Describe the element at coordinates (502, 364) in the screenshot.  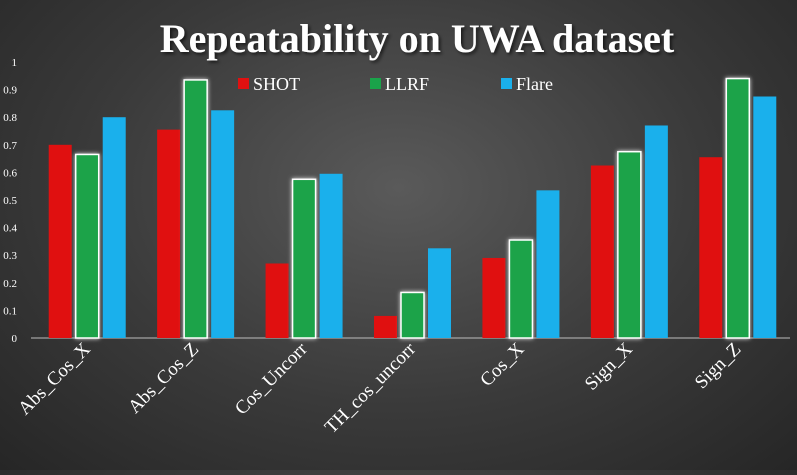
I see `x-tick-label: Cos_X` at that location.